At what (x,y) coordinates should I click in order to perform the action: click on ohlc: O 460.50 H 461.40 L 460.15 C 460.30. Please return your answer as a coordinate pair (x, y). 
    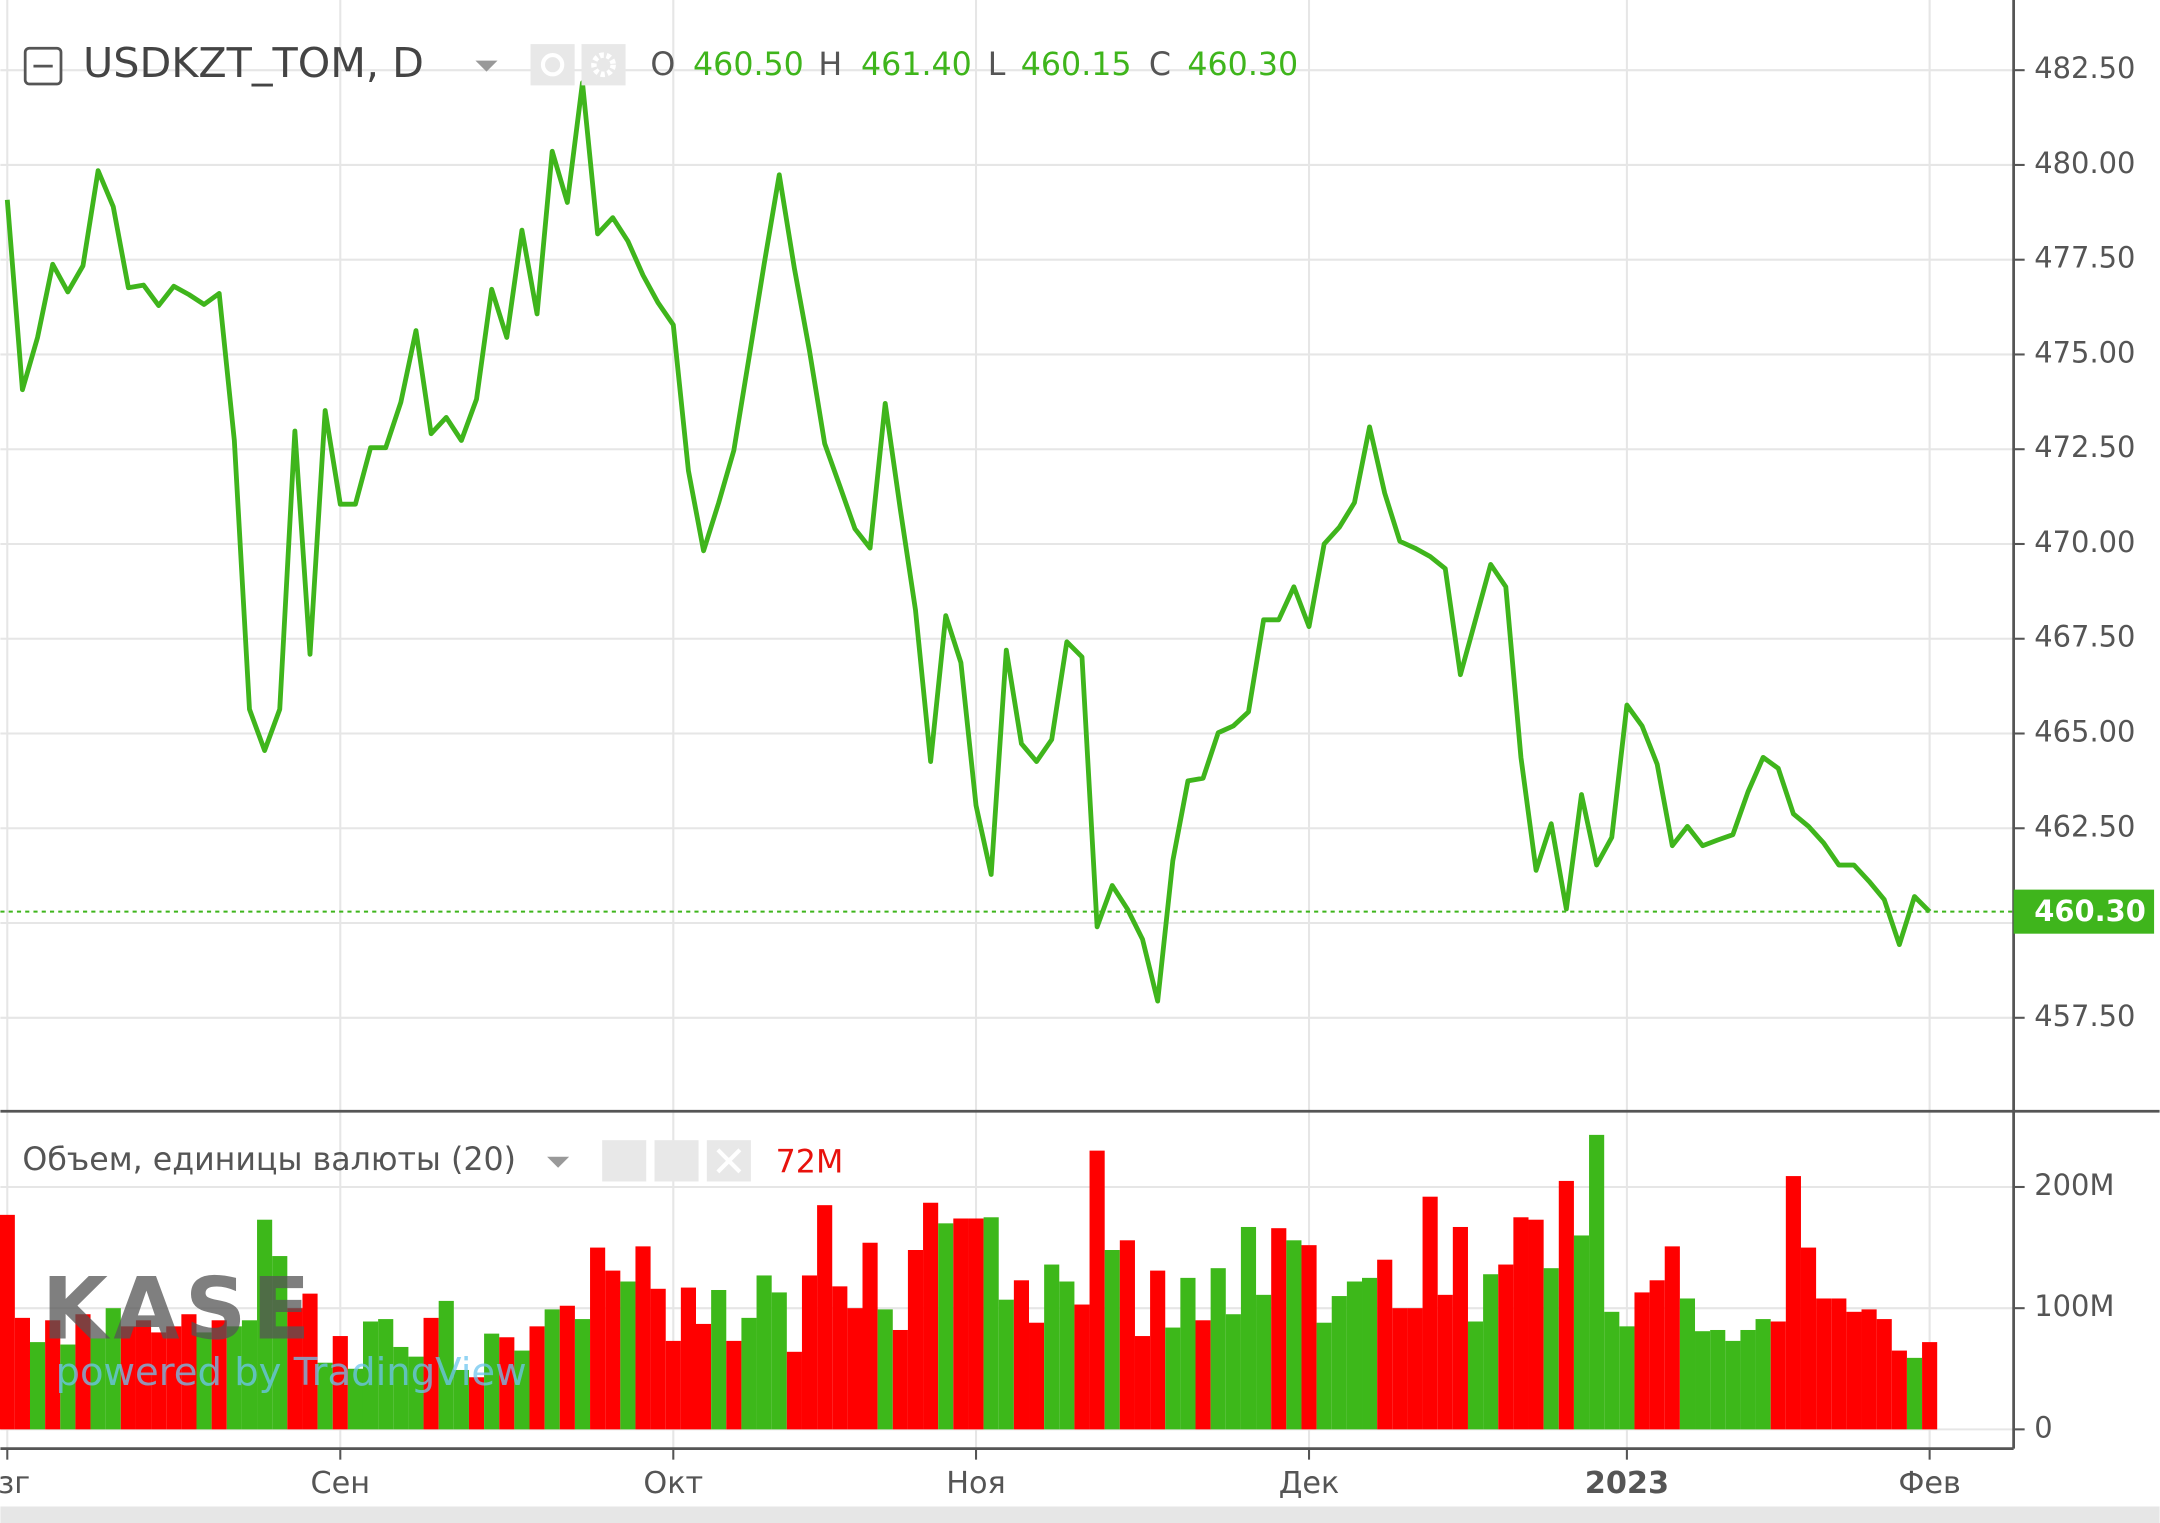
    Looking at the image, I should click on (974, 65).